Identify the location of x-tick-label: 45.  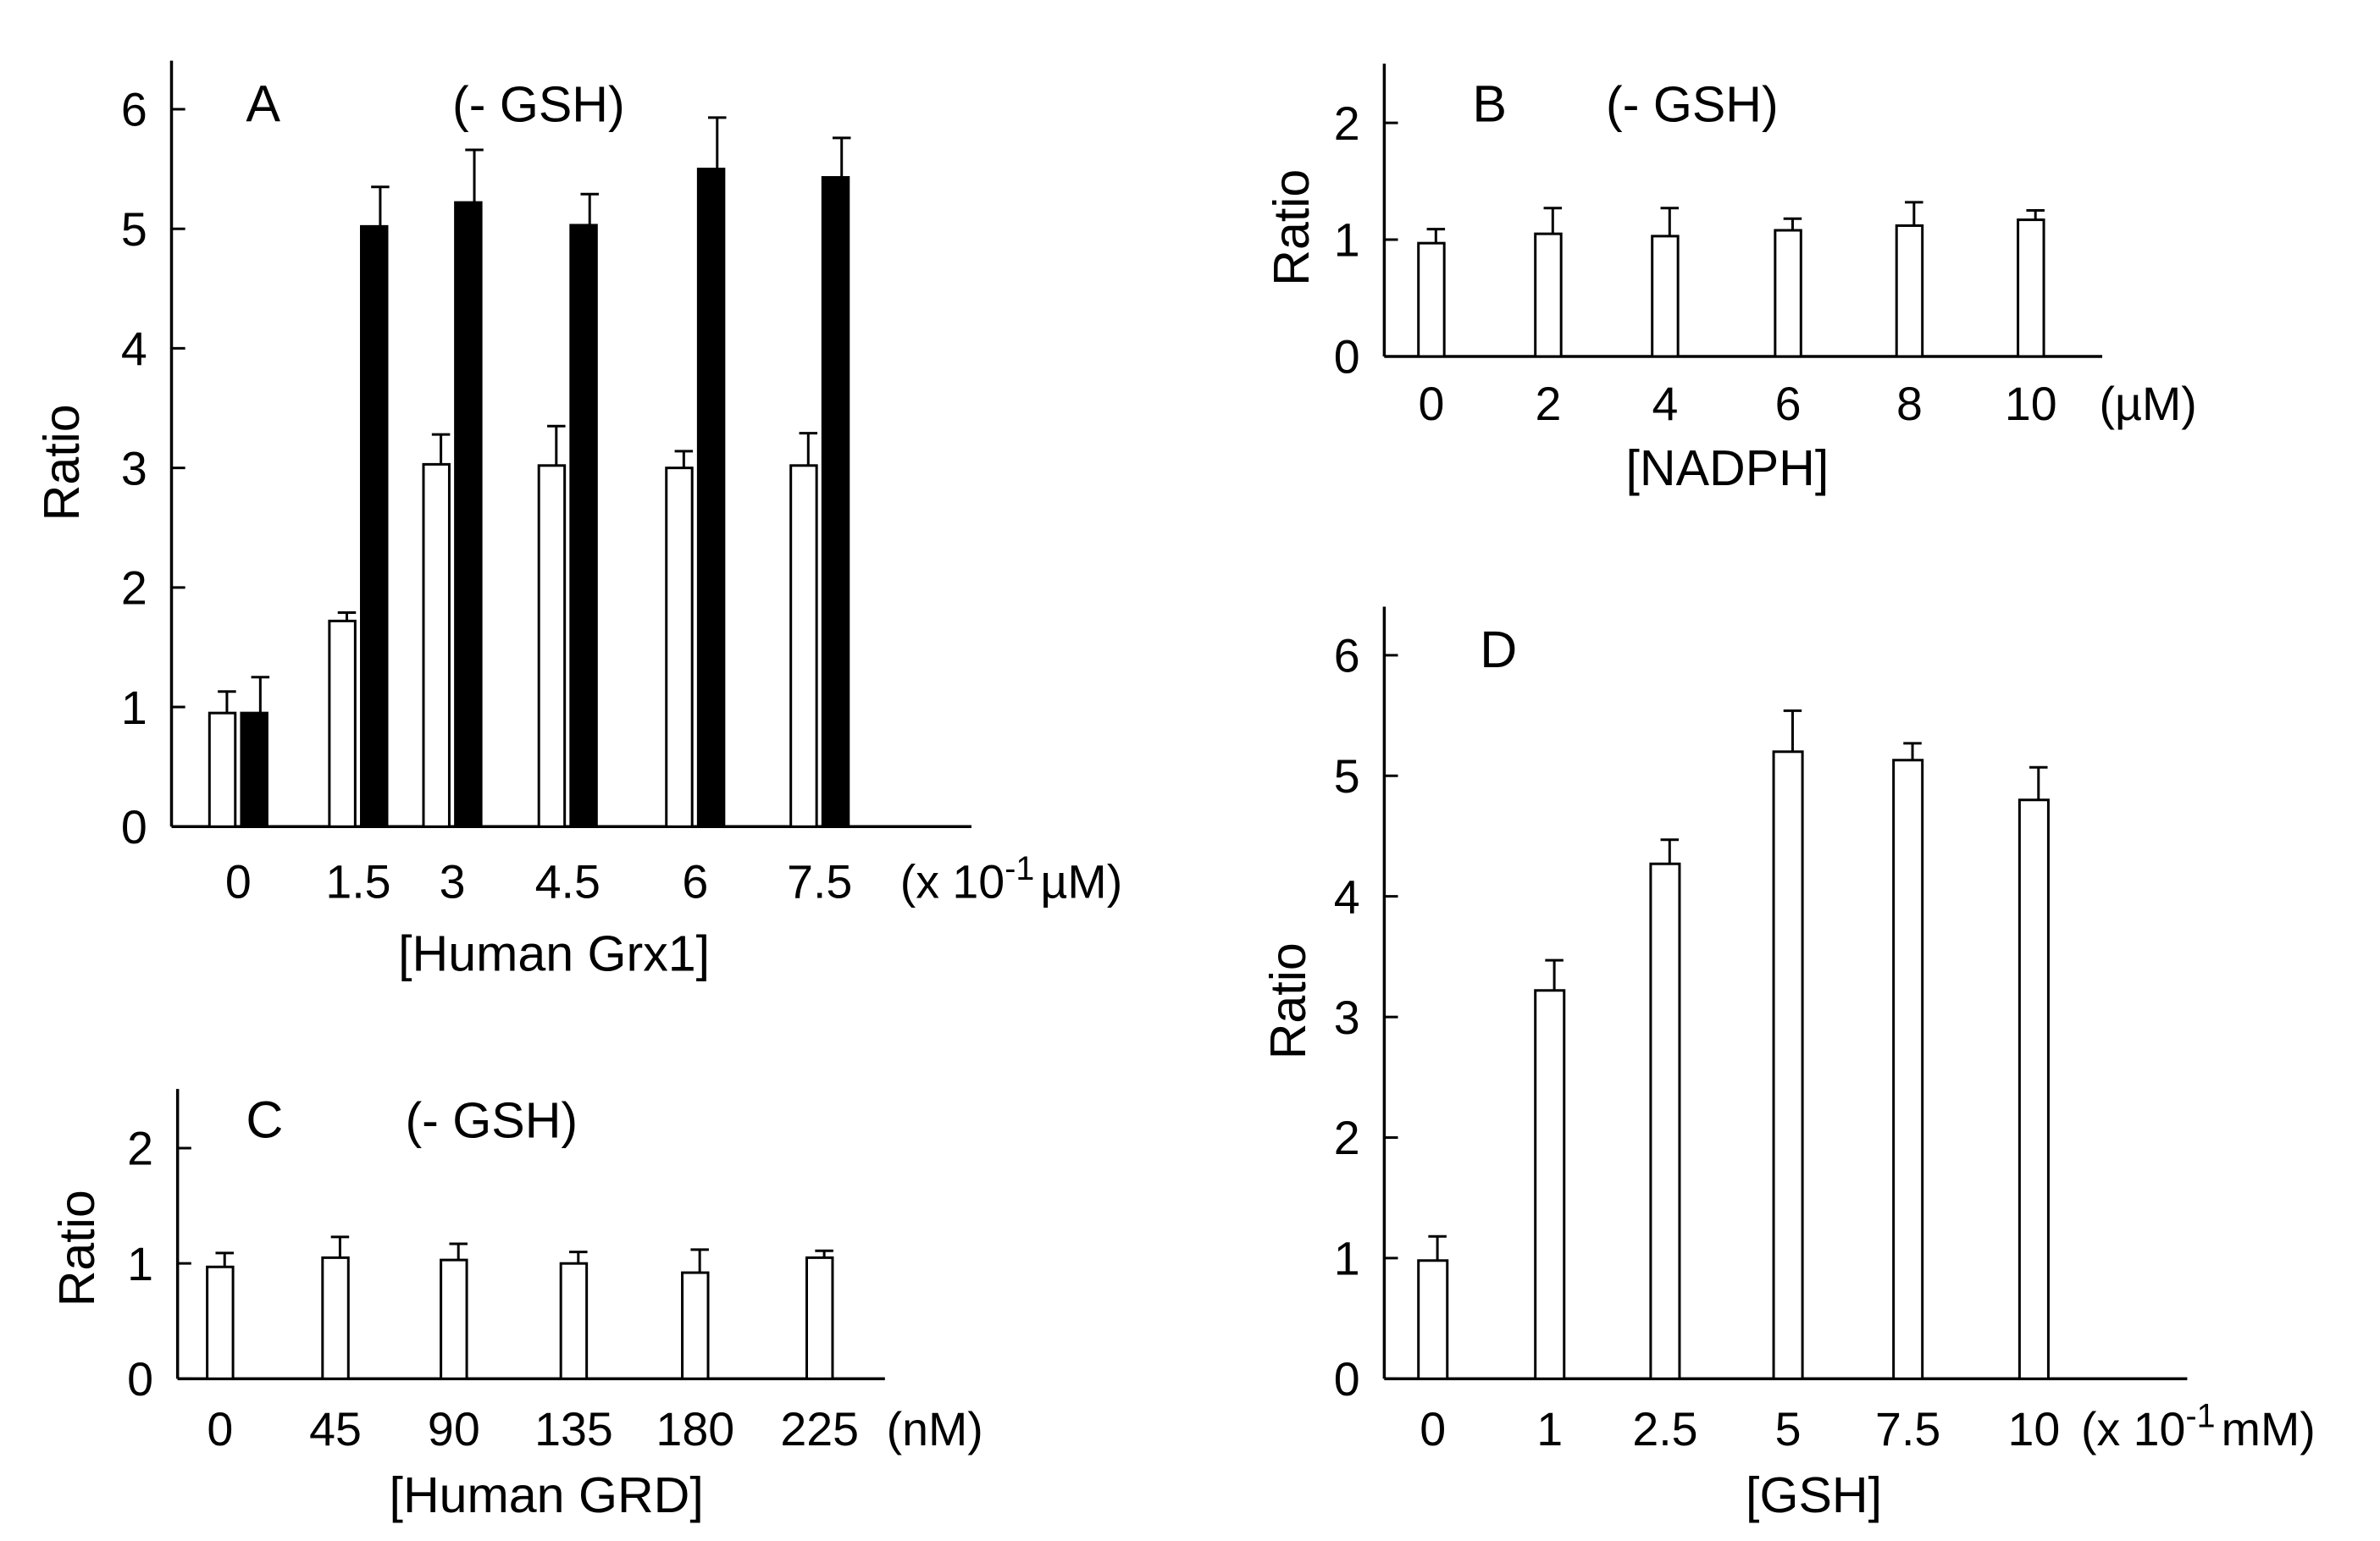
(335, 1429).